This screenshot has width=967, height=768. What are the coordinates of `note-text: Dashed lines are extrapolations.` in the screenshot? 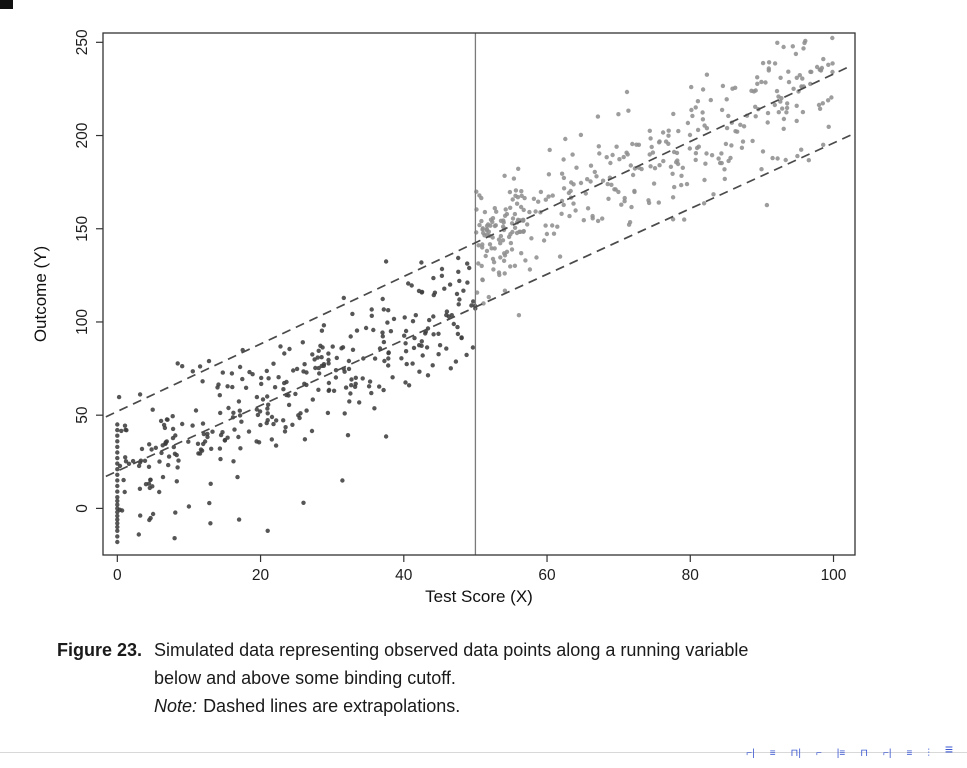 It's located at (332, 706).